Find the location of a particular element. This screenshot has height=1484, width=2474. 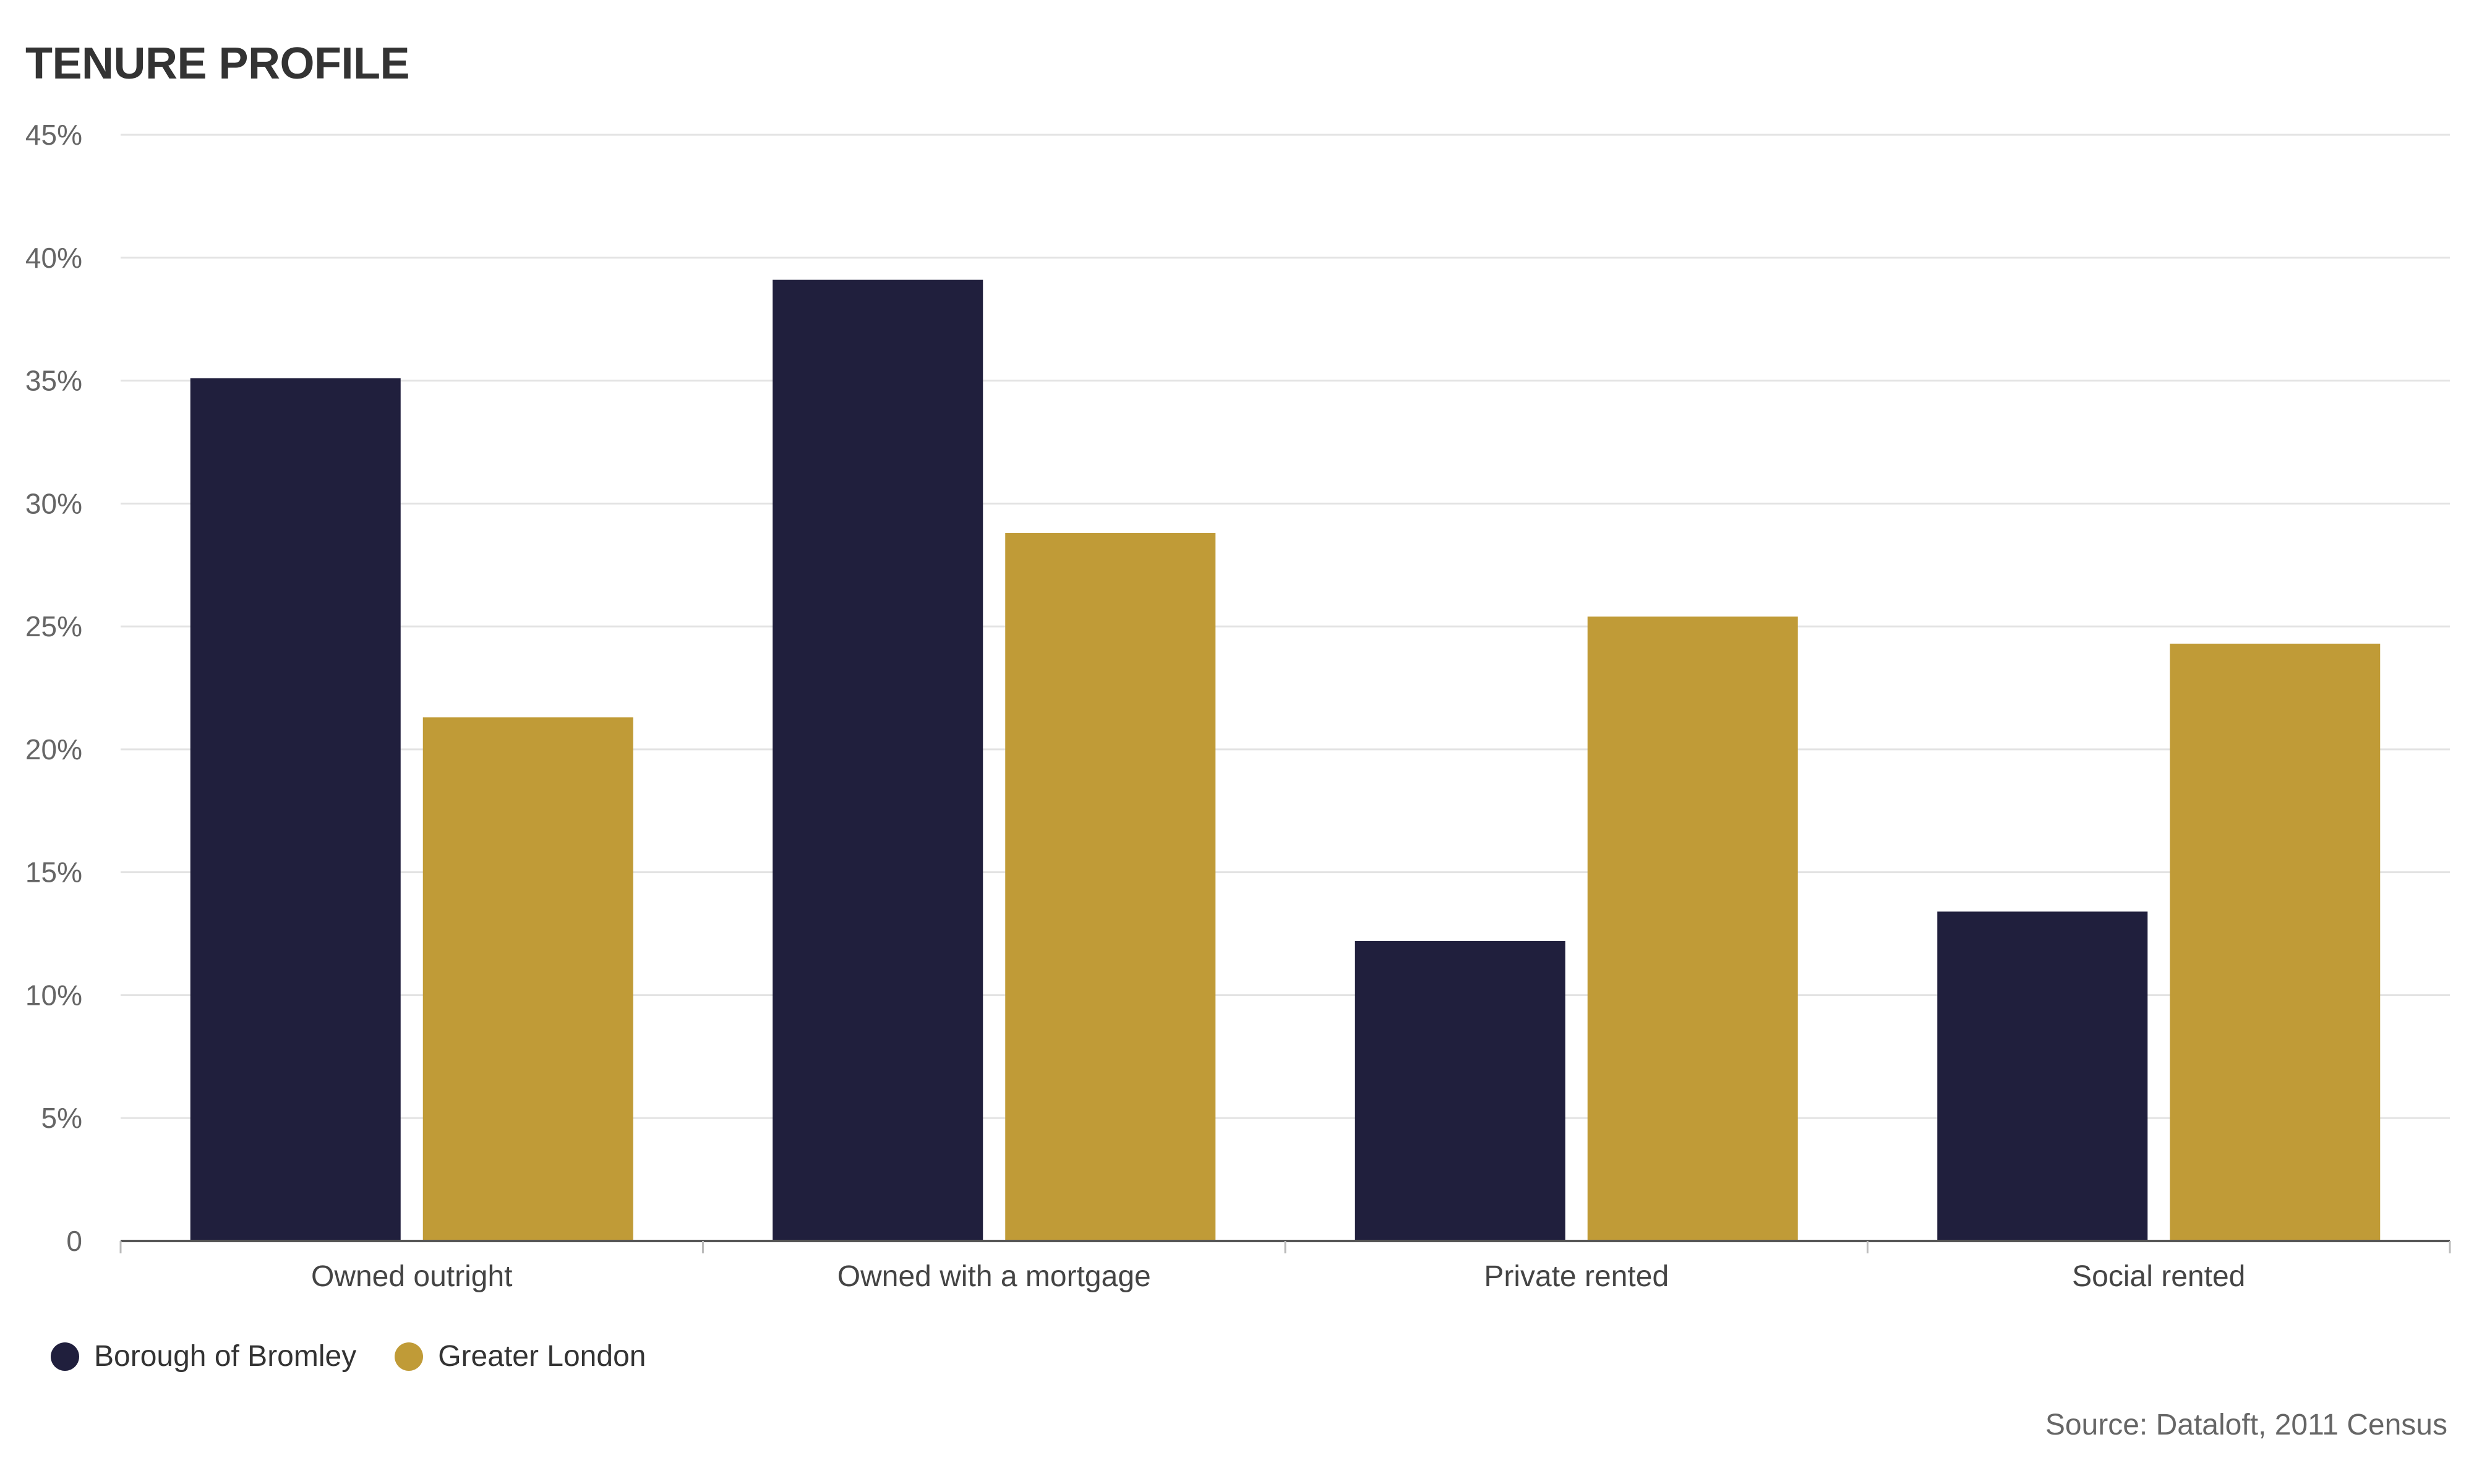

y-tick-label: 25% is located at coordinates (54, 626).